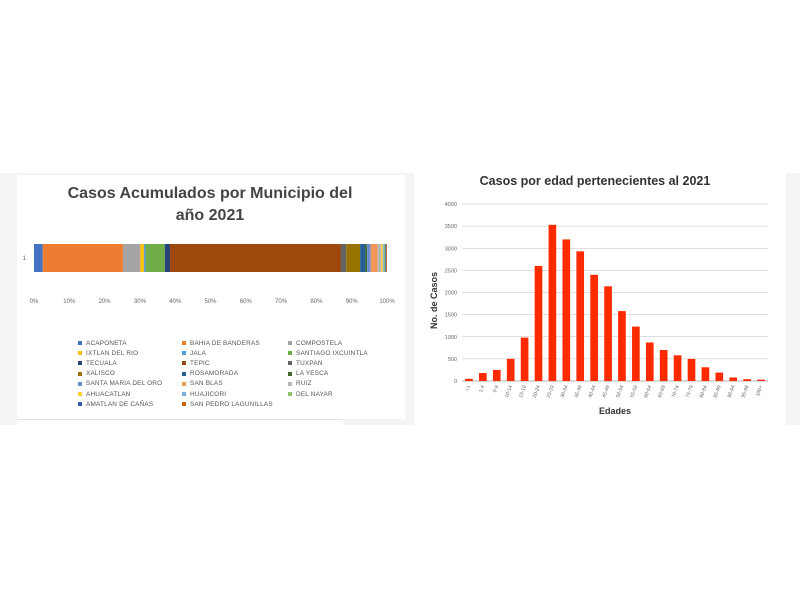 This screenshot has width=800, height=600. I want to click on legend-item: AHUACATLAN, so click(130, 394).